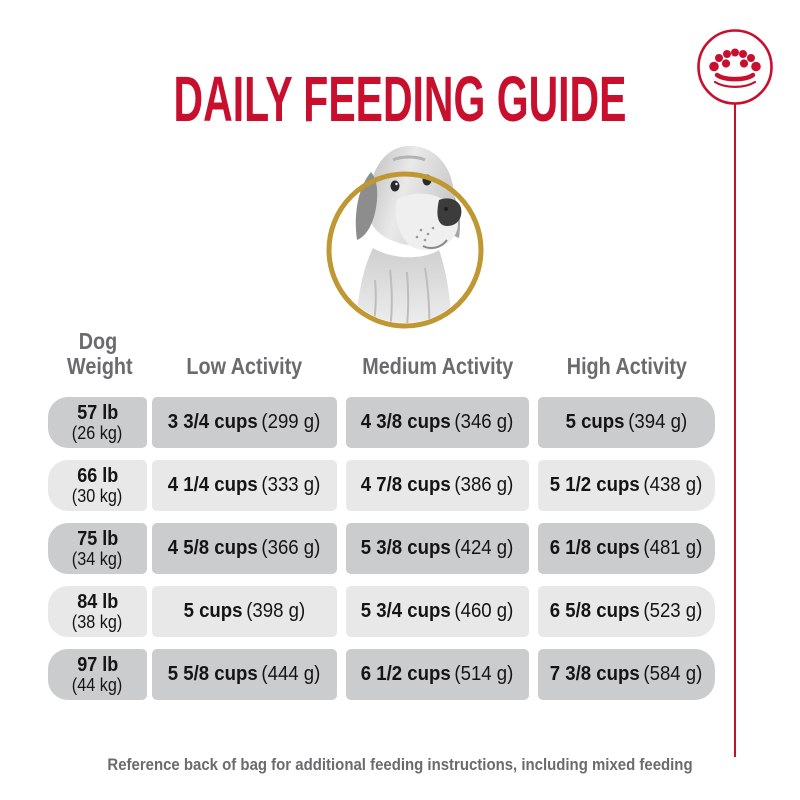 This screenshot has width=800, height=800. I want to click on grams-amount: (514 g), so click(484, 674).